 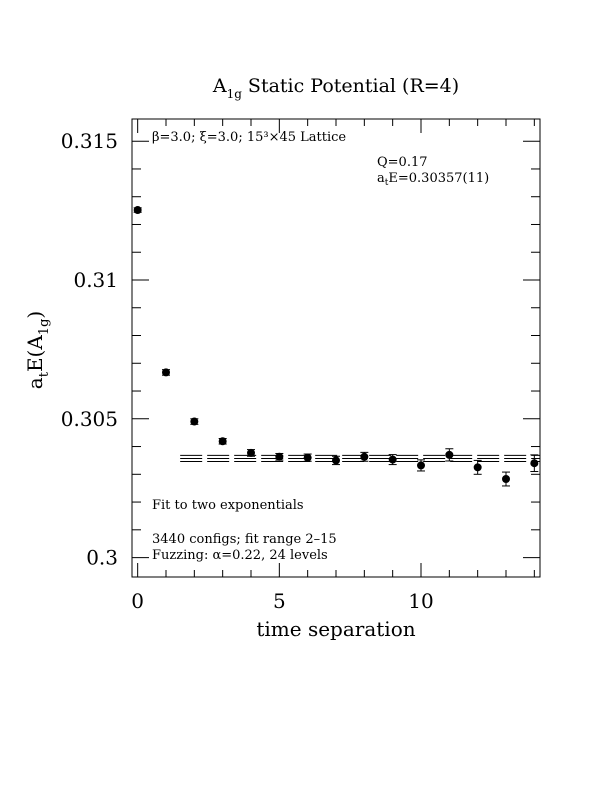 I want to click on fit-description: Fit to two exponentials, so click(x=228, y=505).